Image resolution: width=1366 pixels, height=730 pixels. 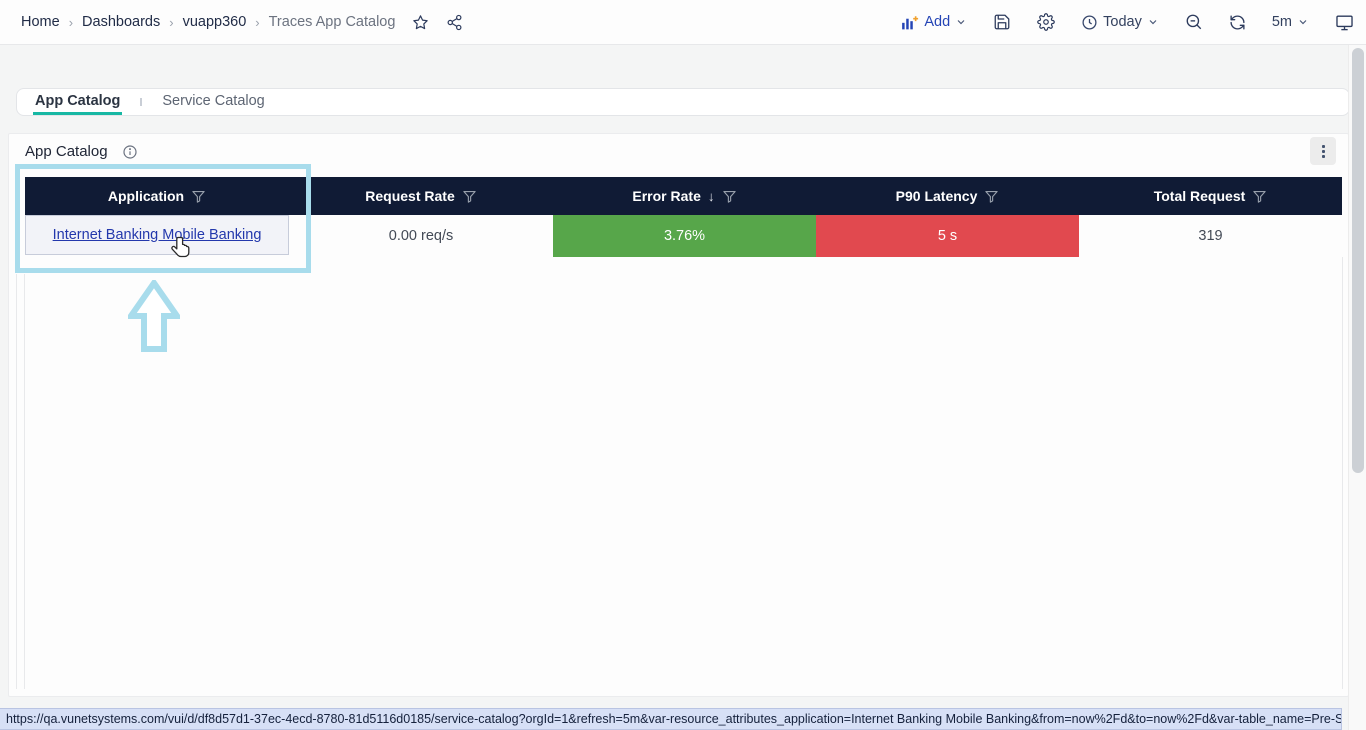 What do you see at coordinates (332, 22) in the screenshot?
I see `breadcrumb-current-page: Traces App Catalog` at bounding box center [332, 22].